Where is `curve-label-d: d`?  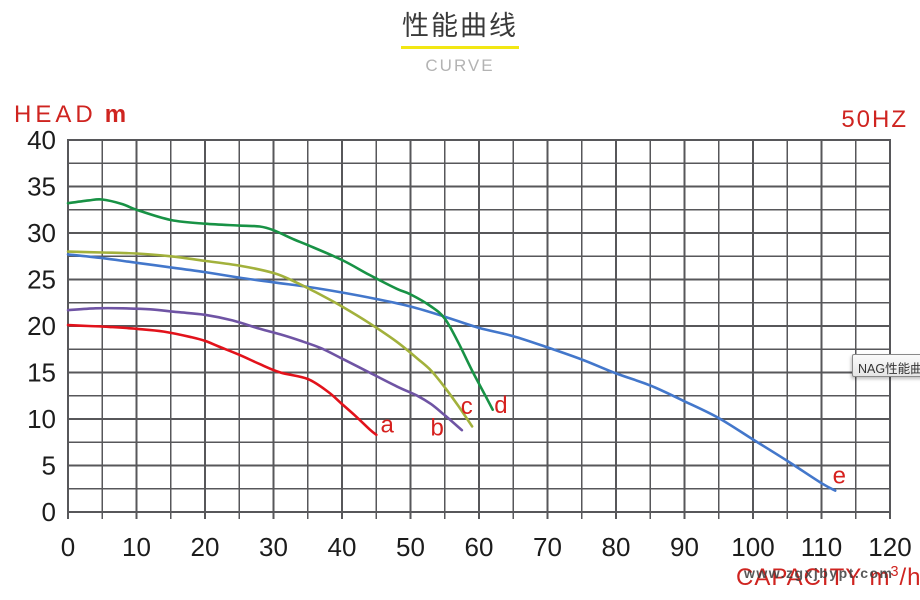 curve-label-d: d is located at coordinates (500, 405).